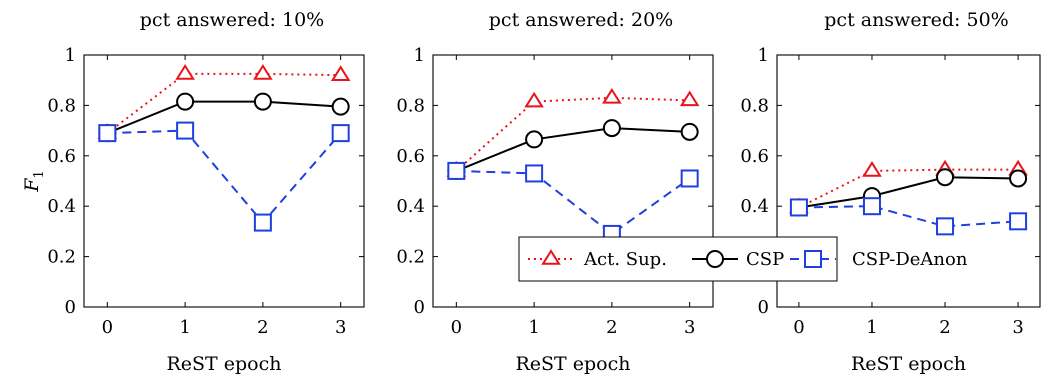 The height and width of the screenshot is (383, 1042). I want to click on y-axis-label-main: F, so click(32, 185).